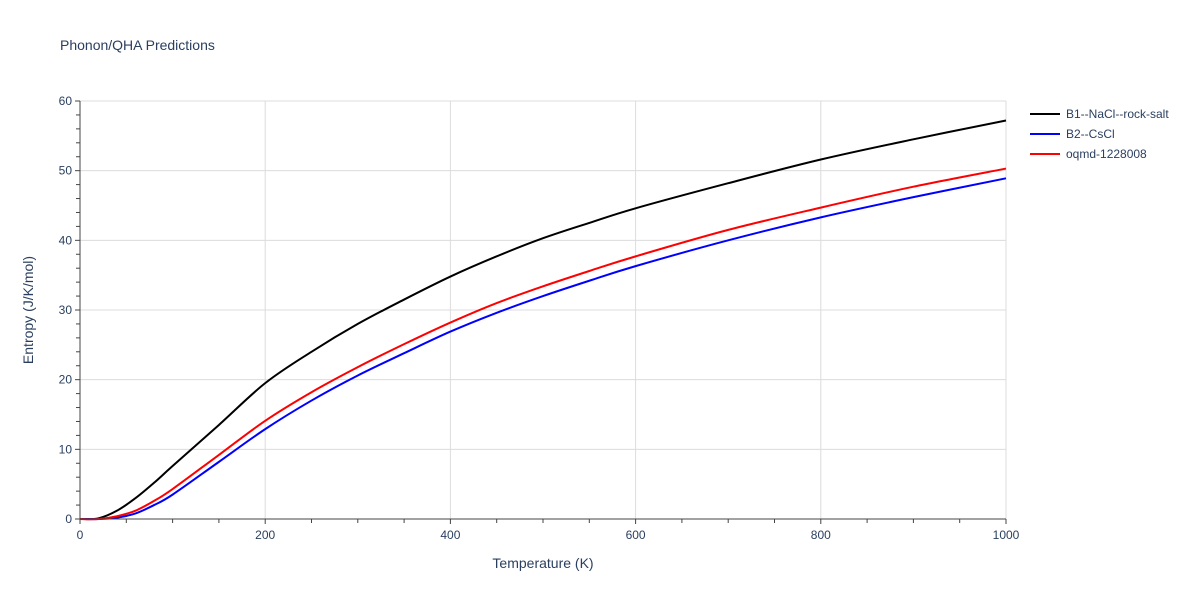  Describe the element at coordinates (137, 45) in the screenshot. I see `chart-title: Phonon/QHA Predictions` at that location.